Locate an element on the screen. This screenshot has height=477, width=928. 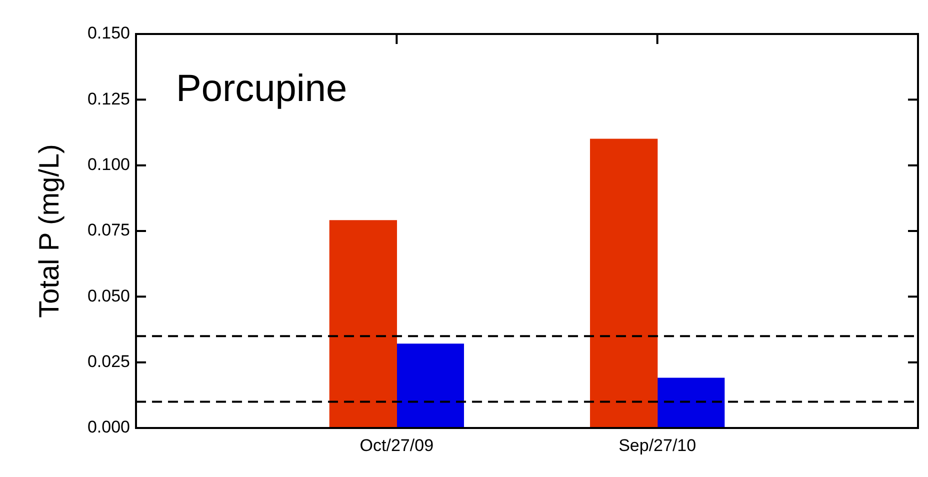
x-tick-label: Oct/27/09 is located at coordinates (397, 445).